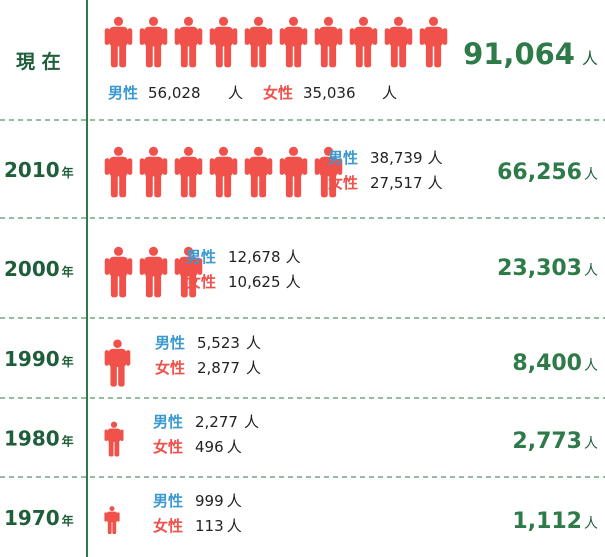  I want to click on male-count: 999, so click(209, 501).